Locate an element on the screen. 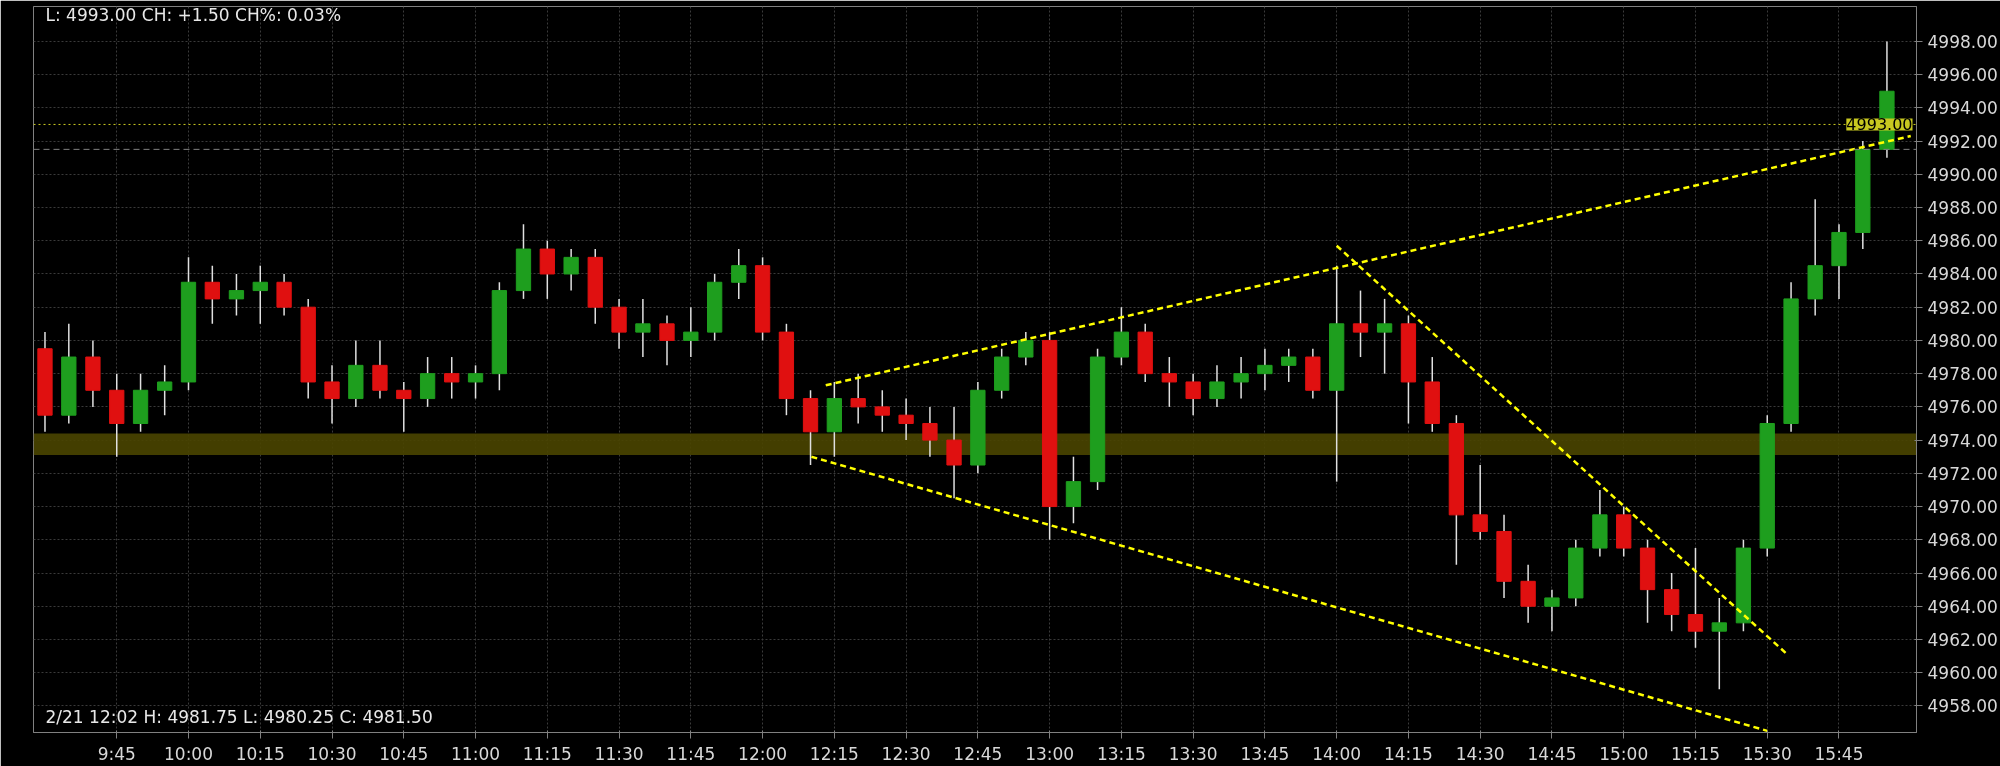 The width and height of the screenshot is (2000, 766). x-tick-label: 13:15 is located at coordinates (1121, 753).